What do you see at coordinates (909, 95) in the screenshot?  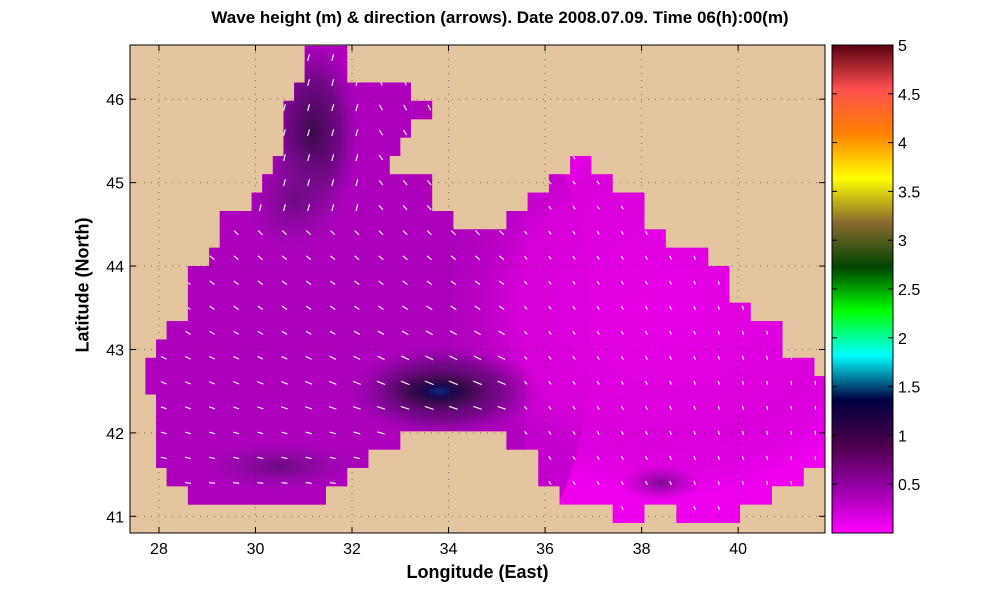 I see `colorbar-tick-label: 4.5` at bounding box center [909, 95].